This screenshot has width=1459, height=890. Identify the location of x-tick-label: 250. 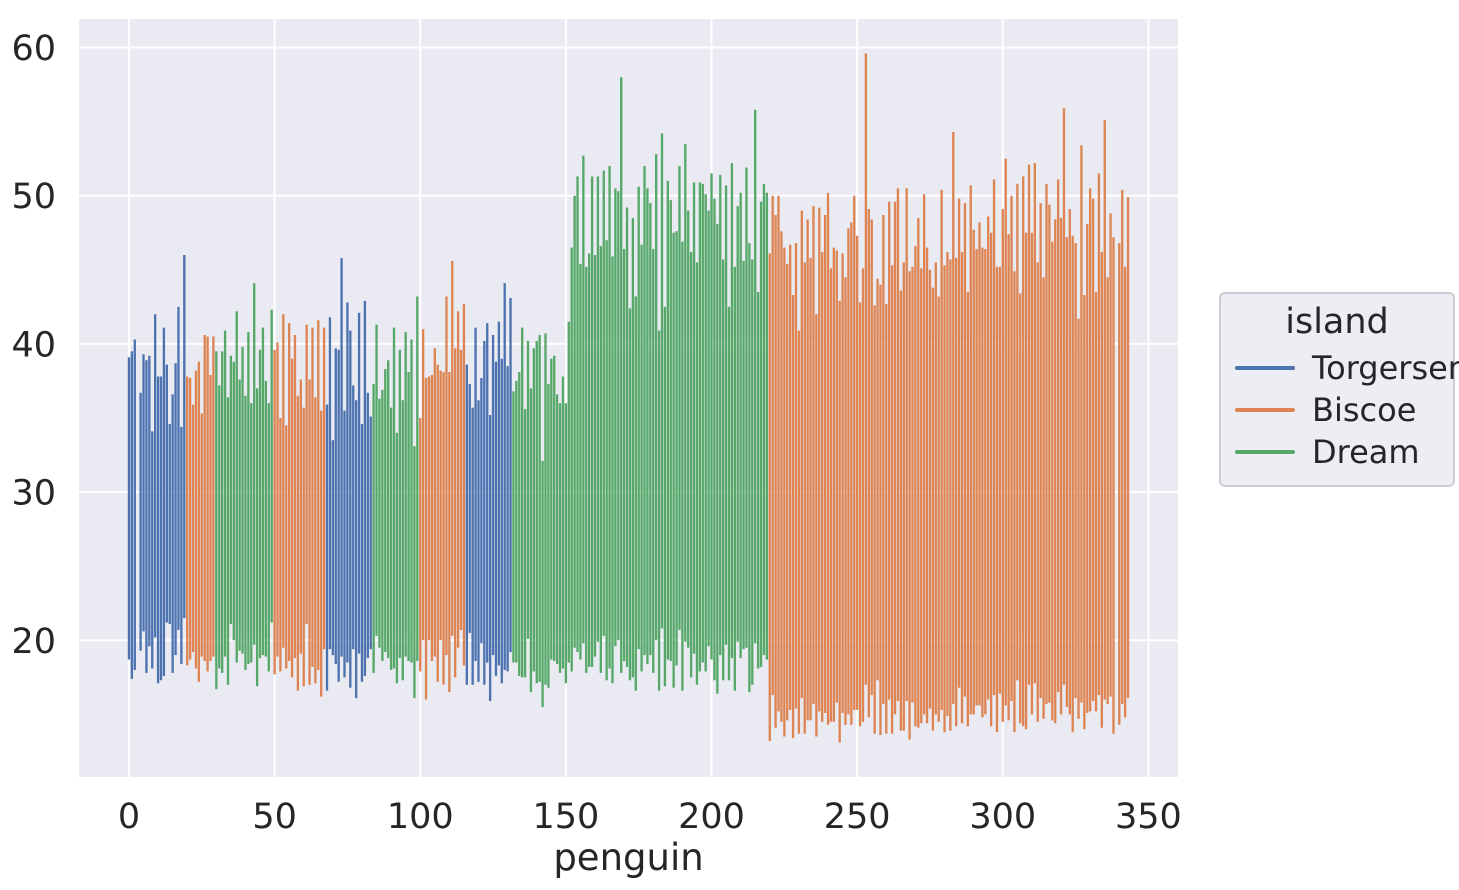
(857, 817).